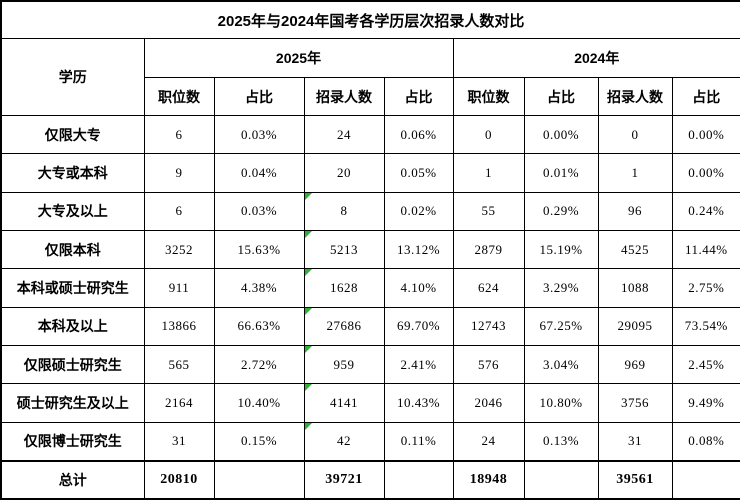 The image size is (740, 500). I want to click on cell-text: 3.04%, so click(561, 364).